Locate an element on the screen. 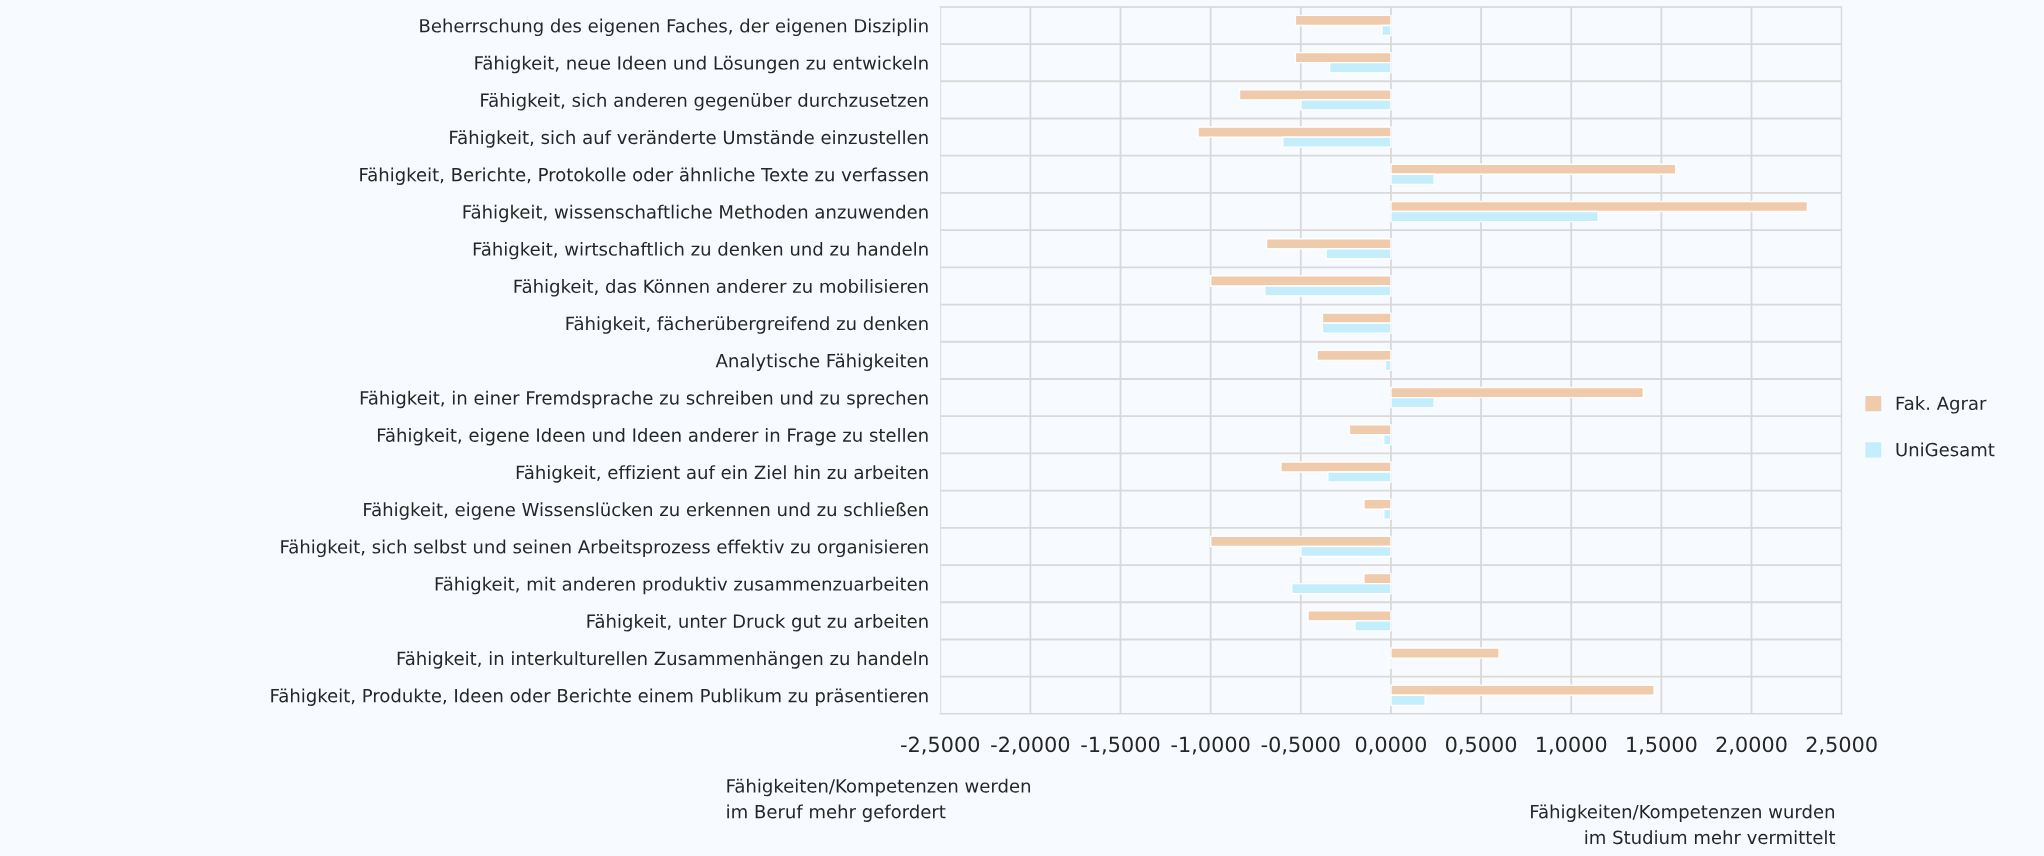  x-tick-label: 0,5000 is located at coordinates (1481, 745).